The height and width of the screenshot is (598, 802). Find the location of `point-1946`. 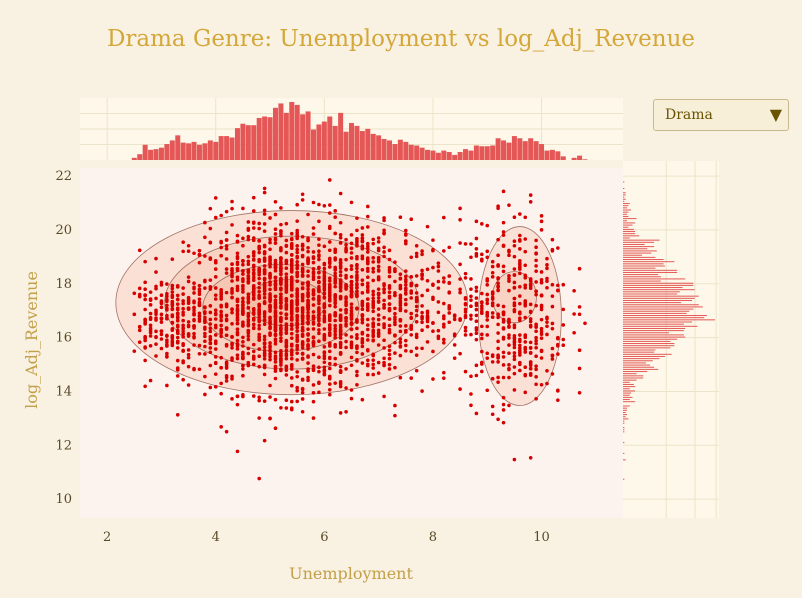

point-1946 is located at coordinates (416, 355).